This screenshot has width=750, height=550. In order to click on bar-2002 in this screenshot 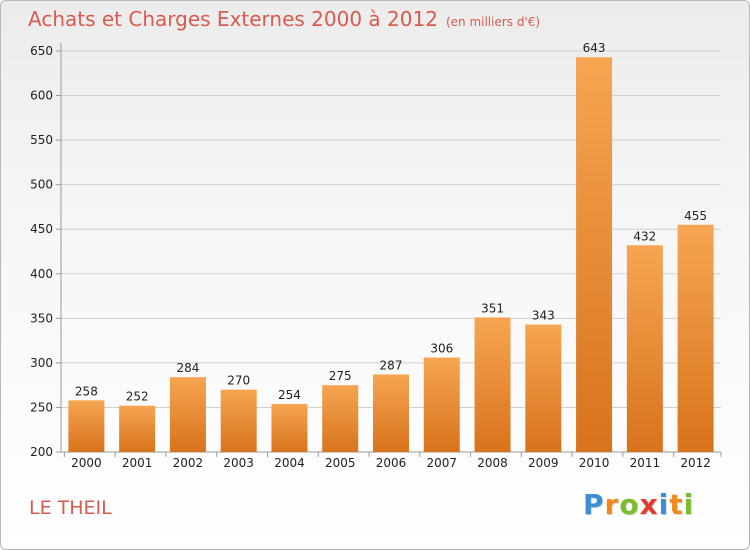, I will do `click(187, 414)`.